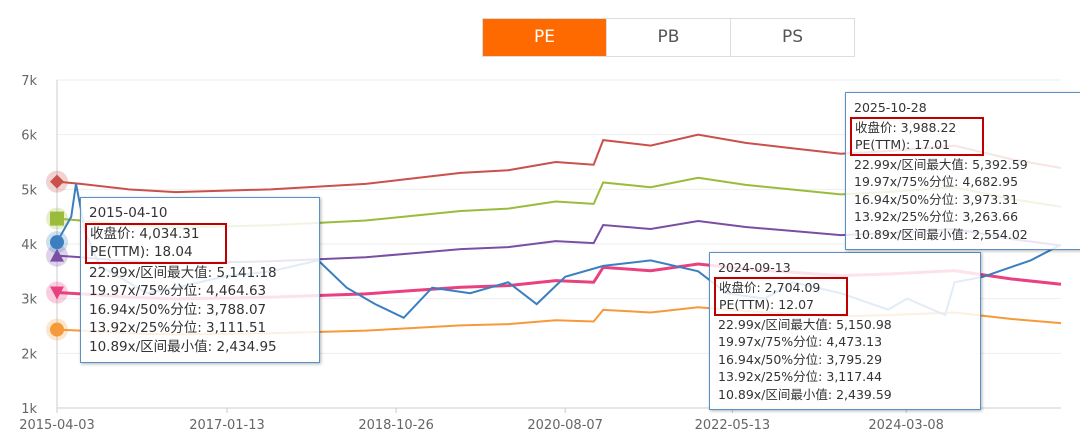 This screenshot has width=1080, height=444. What do you see at coordinates (57, 255) in the screenshot?
I see `triangle-marker-icon` at bounding box center [57, 255].